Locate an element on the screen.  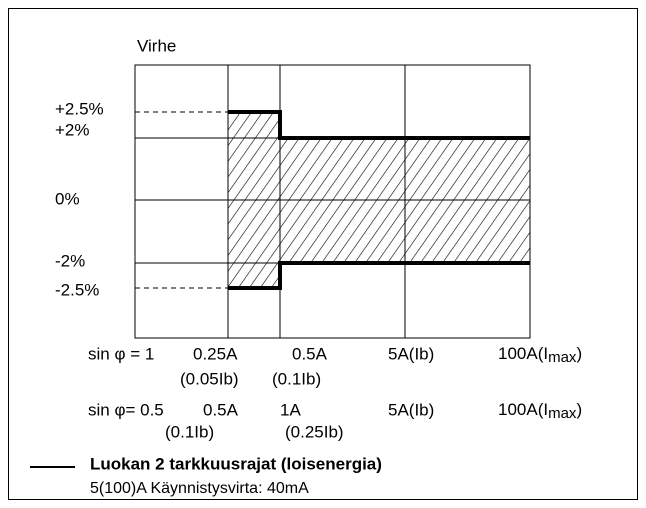
row-label: sin φ = 1 is located at coordinates (121, 353).